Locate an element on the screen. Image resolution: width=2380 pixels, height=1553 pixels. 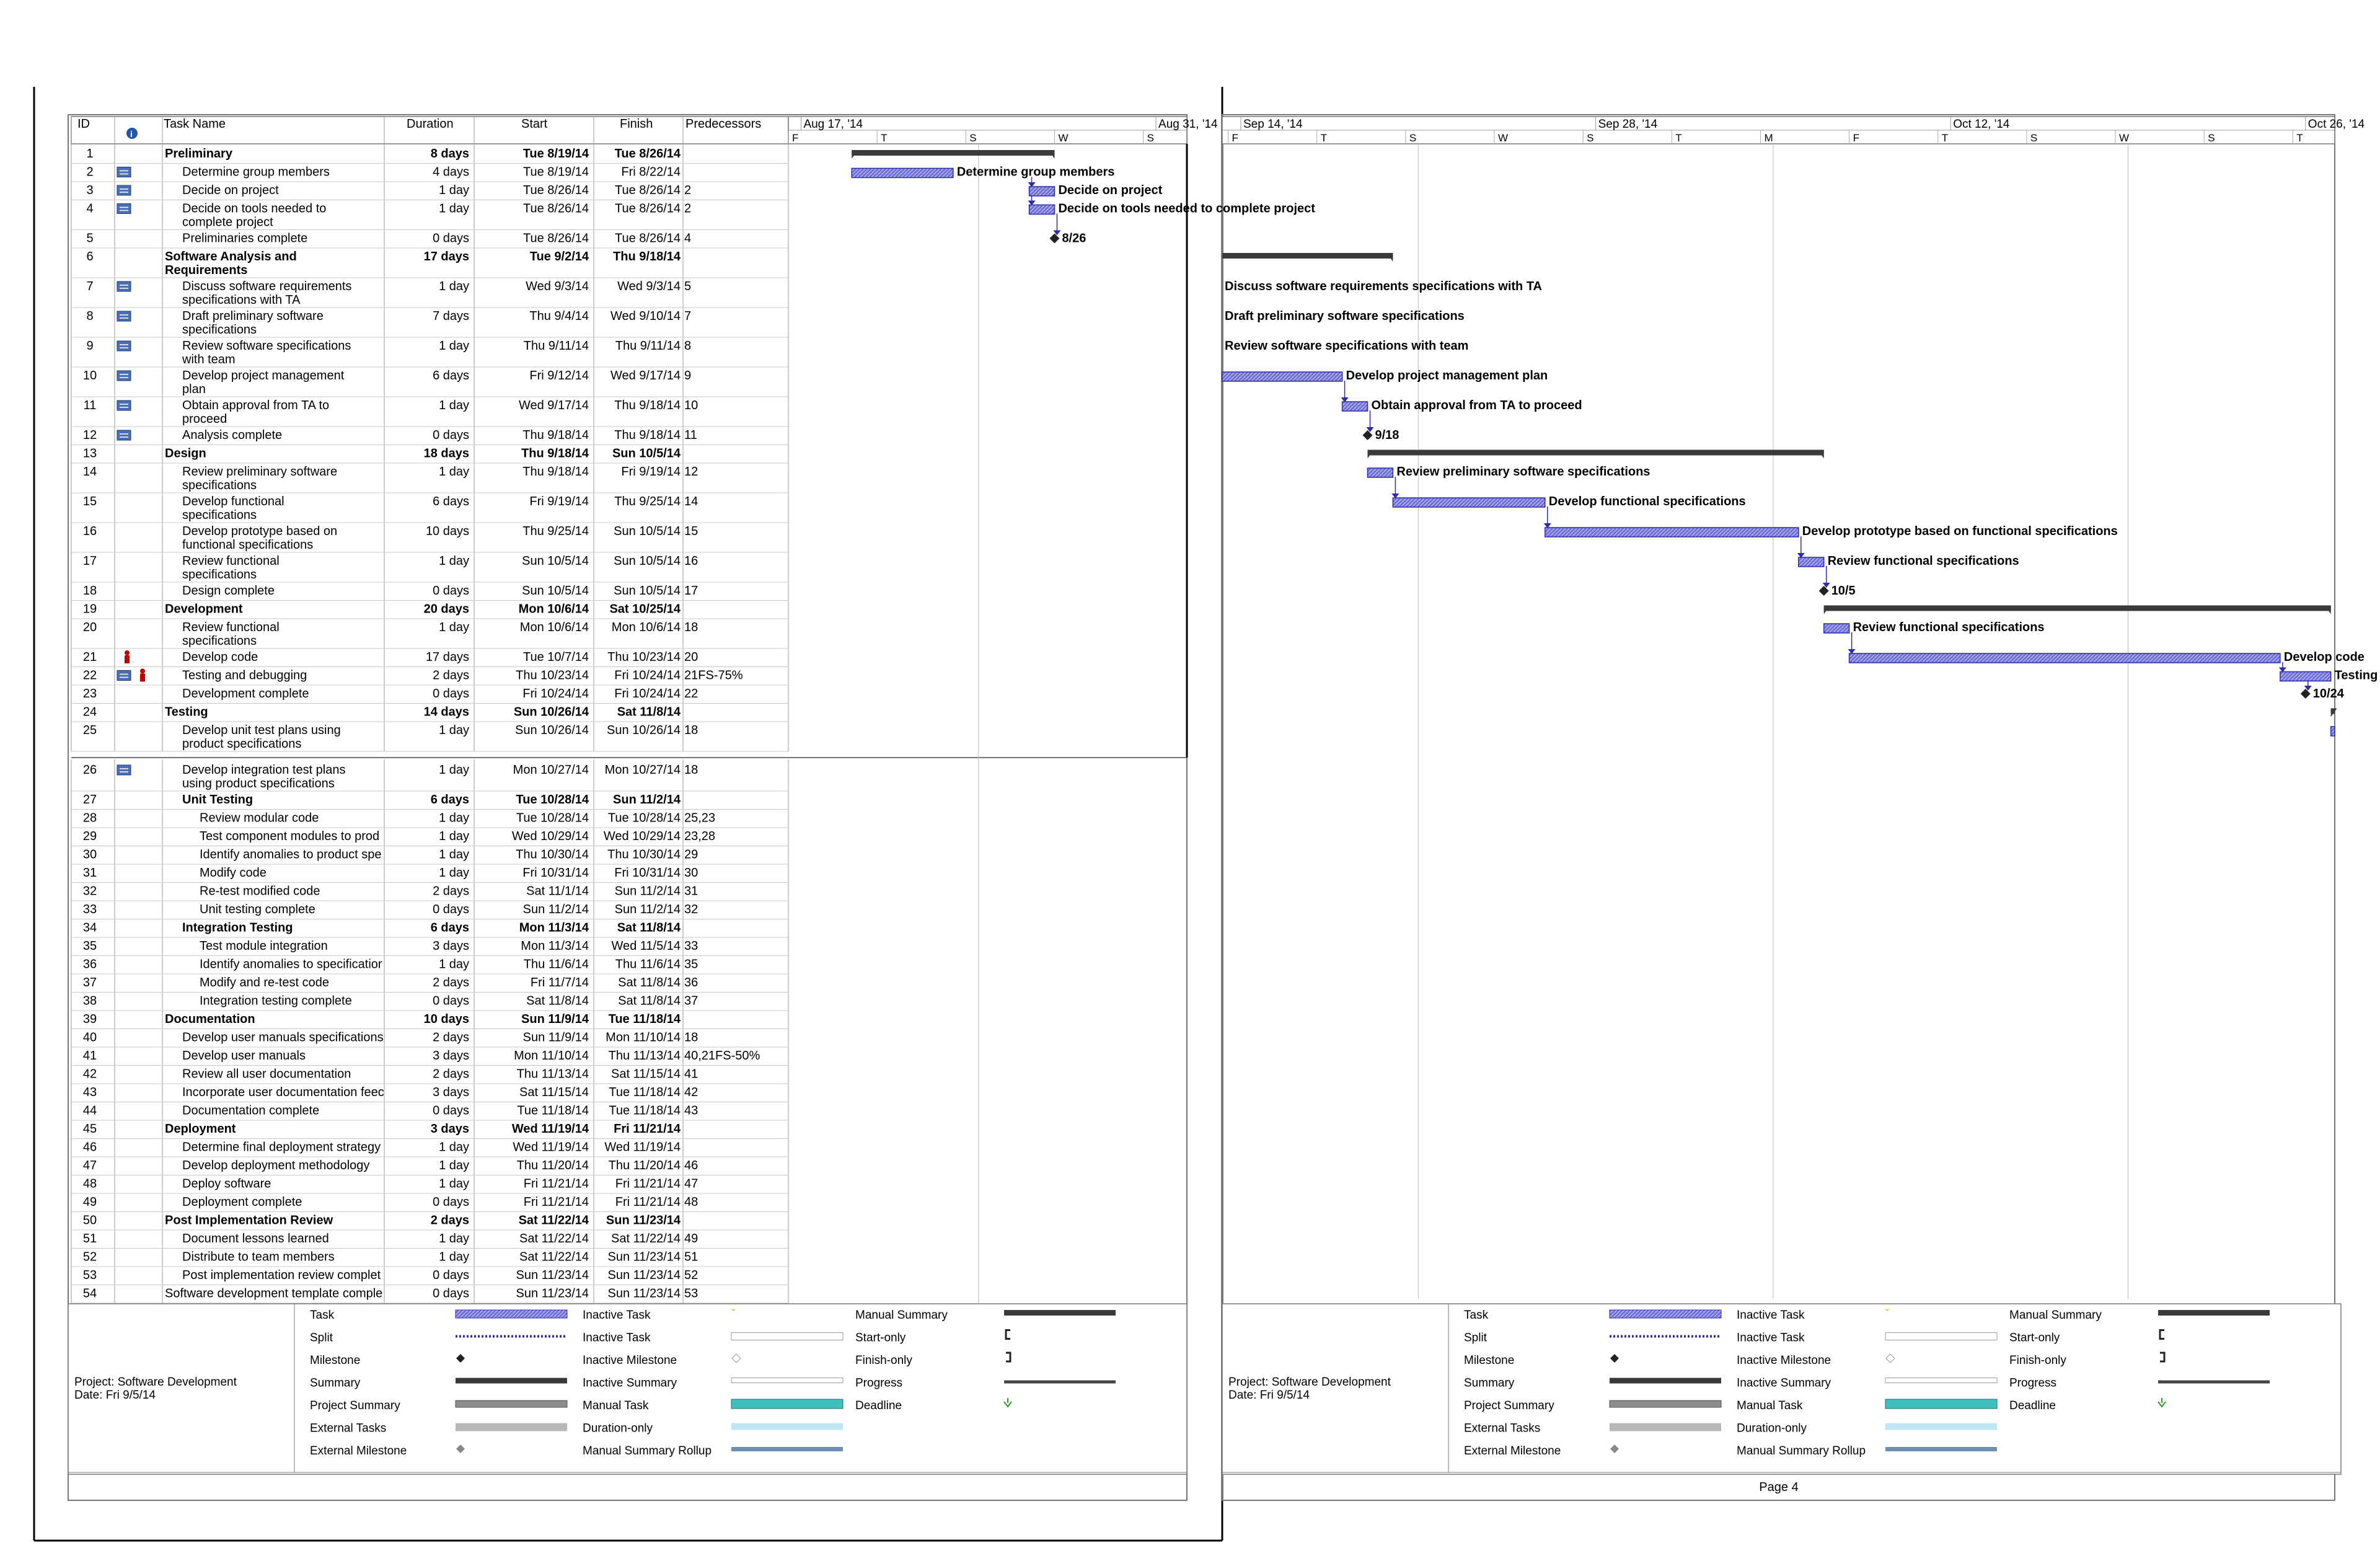
legend-swatch-summary is located at coordinates (511, 1381).